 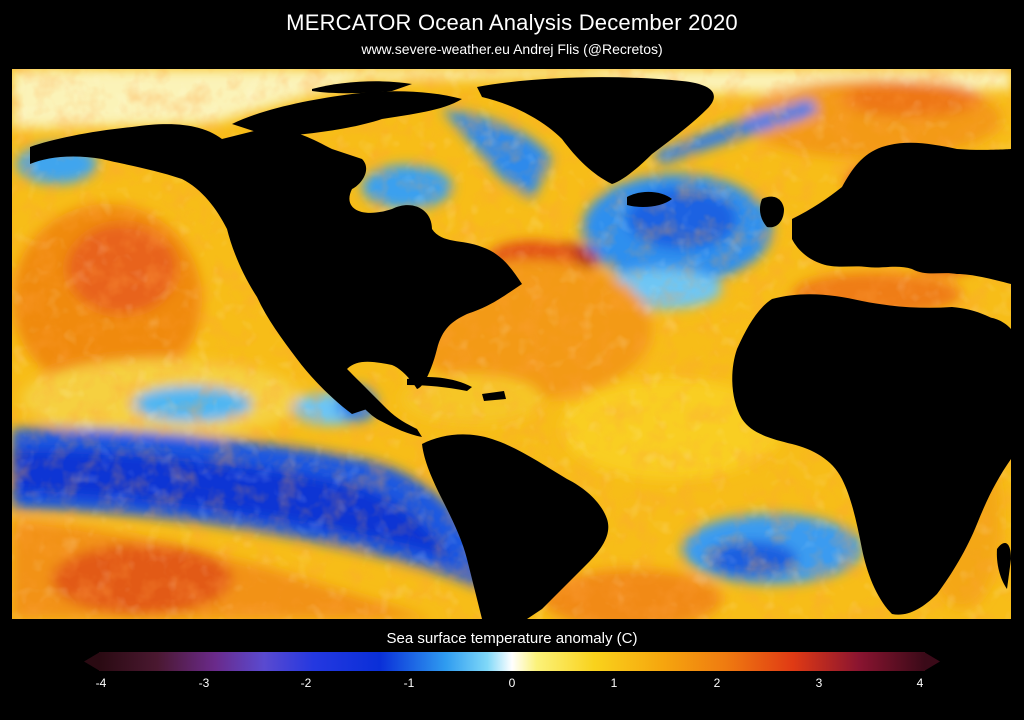 I want to click on colorbar-gradient, so click(x=512, y=661).